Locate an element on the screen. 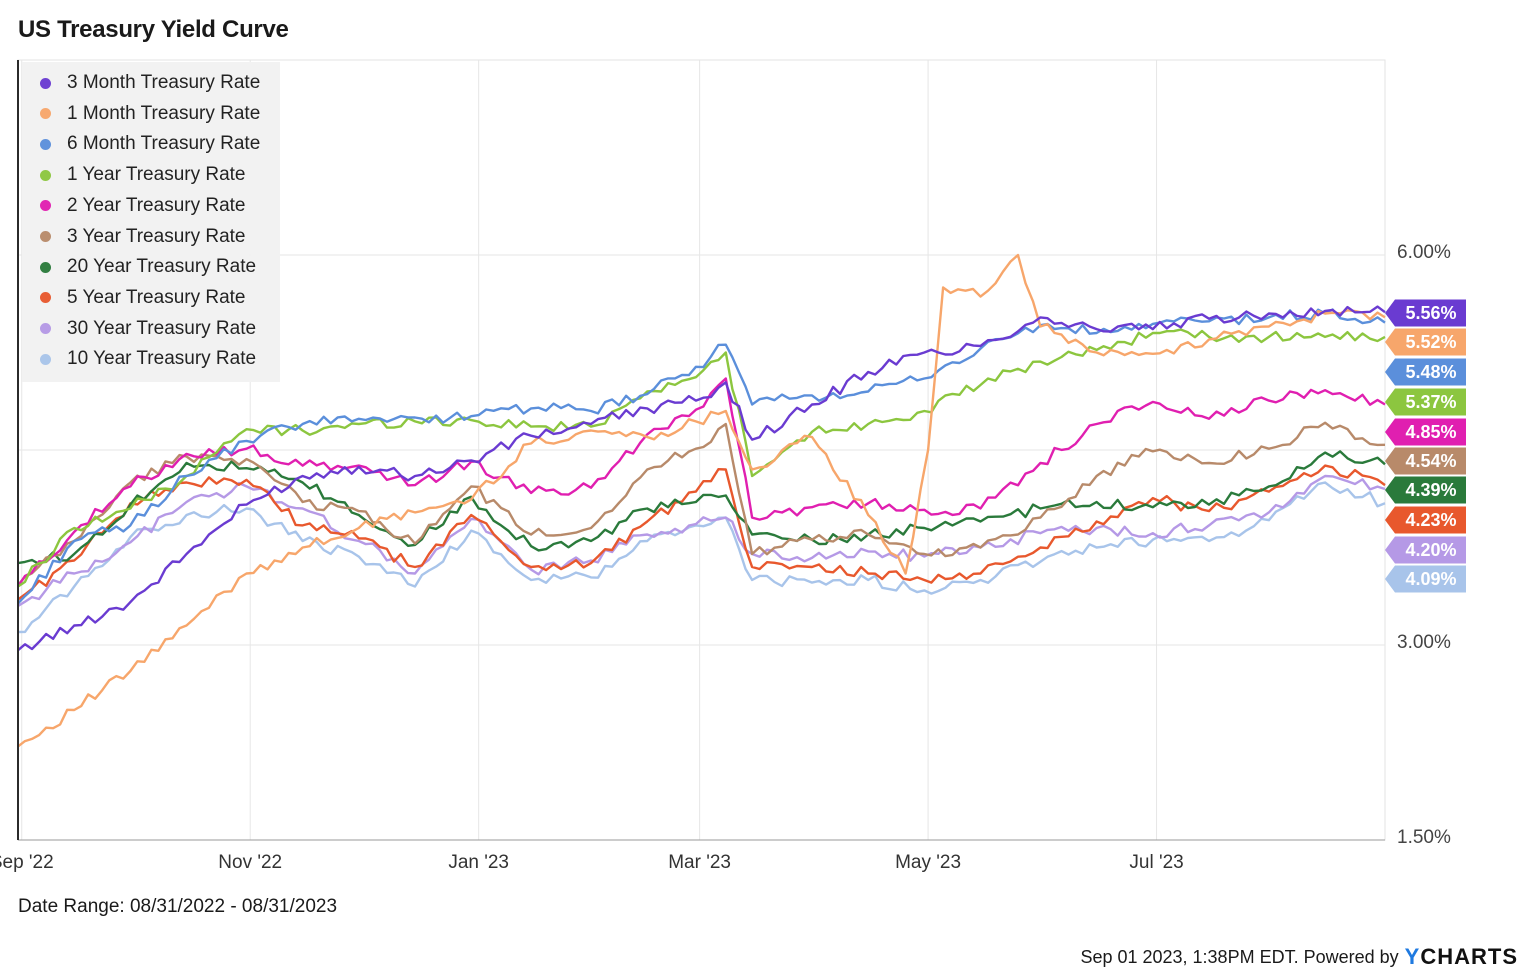  y-tick-label: 1.50% is located at coordinates (1424, 837).